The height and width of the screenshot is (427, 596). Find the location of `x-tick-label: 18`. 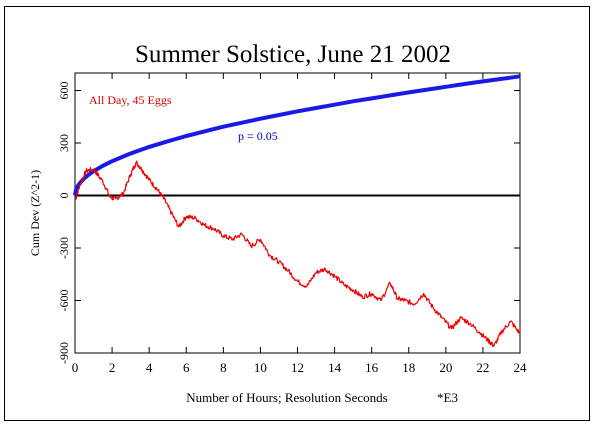

x-tick-label: 18 is located at coordinates (408, 367).